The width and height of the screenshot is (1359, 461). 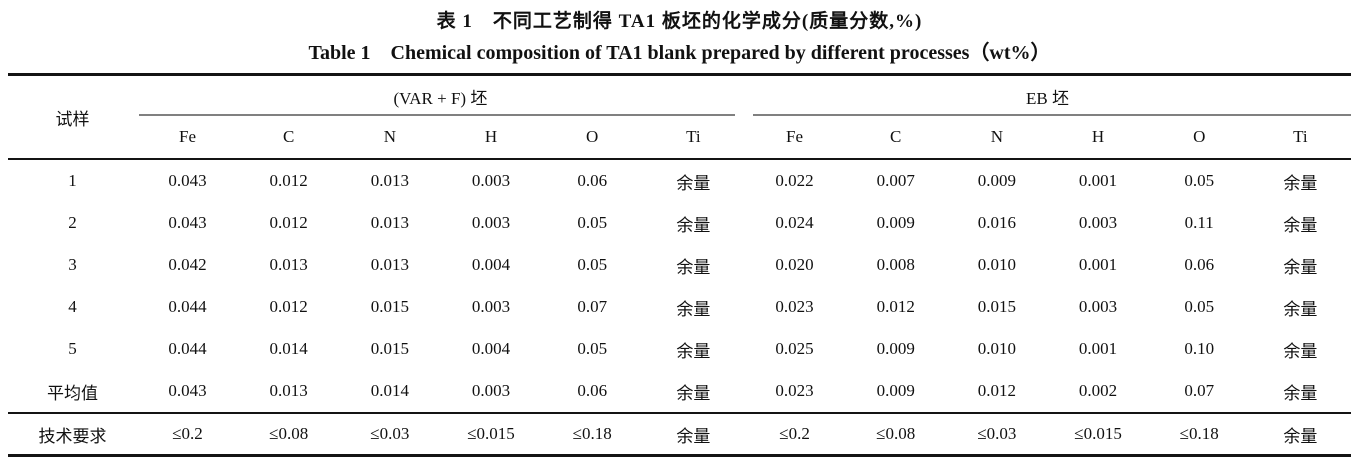 What do you see at coordinates (794, 264) in the screenshot?
I see `cell: 0.020` at bounding box center [794, 264].